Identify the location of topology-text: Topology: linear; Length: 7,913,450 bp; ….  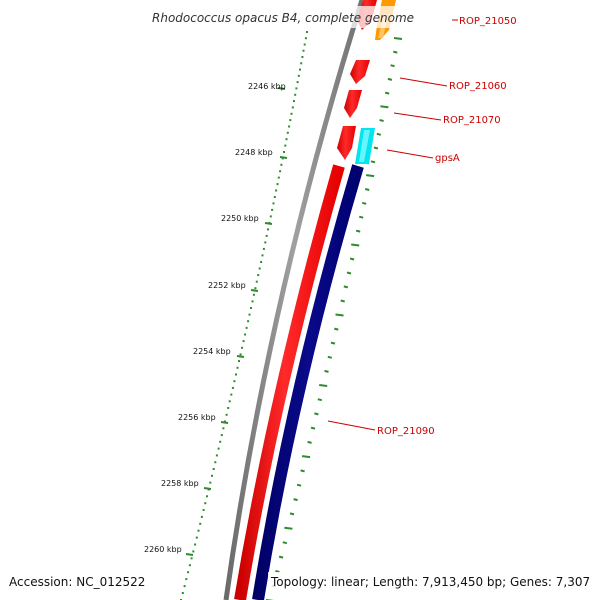
(430, 582).